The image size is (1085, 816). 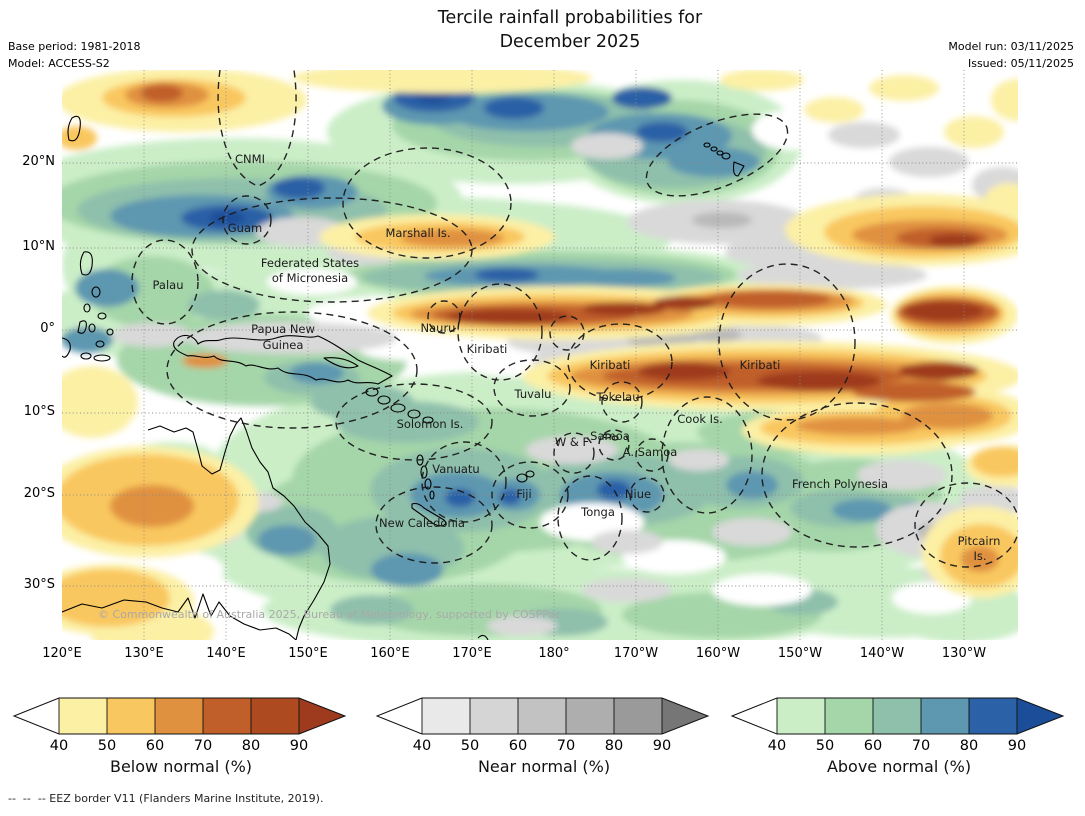 What do you see at coordinates (38, 246) in the screenshot?
I see `y-axis-tick-label: 10°N` at bounding box center [38, 246].